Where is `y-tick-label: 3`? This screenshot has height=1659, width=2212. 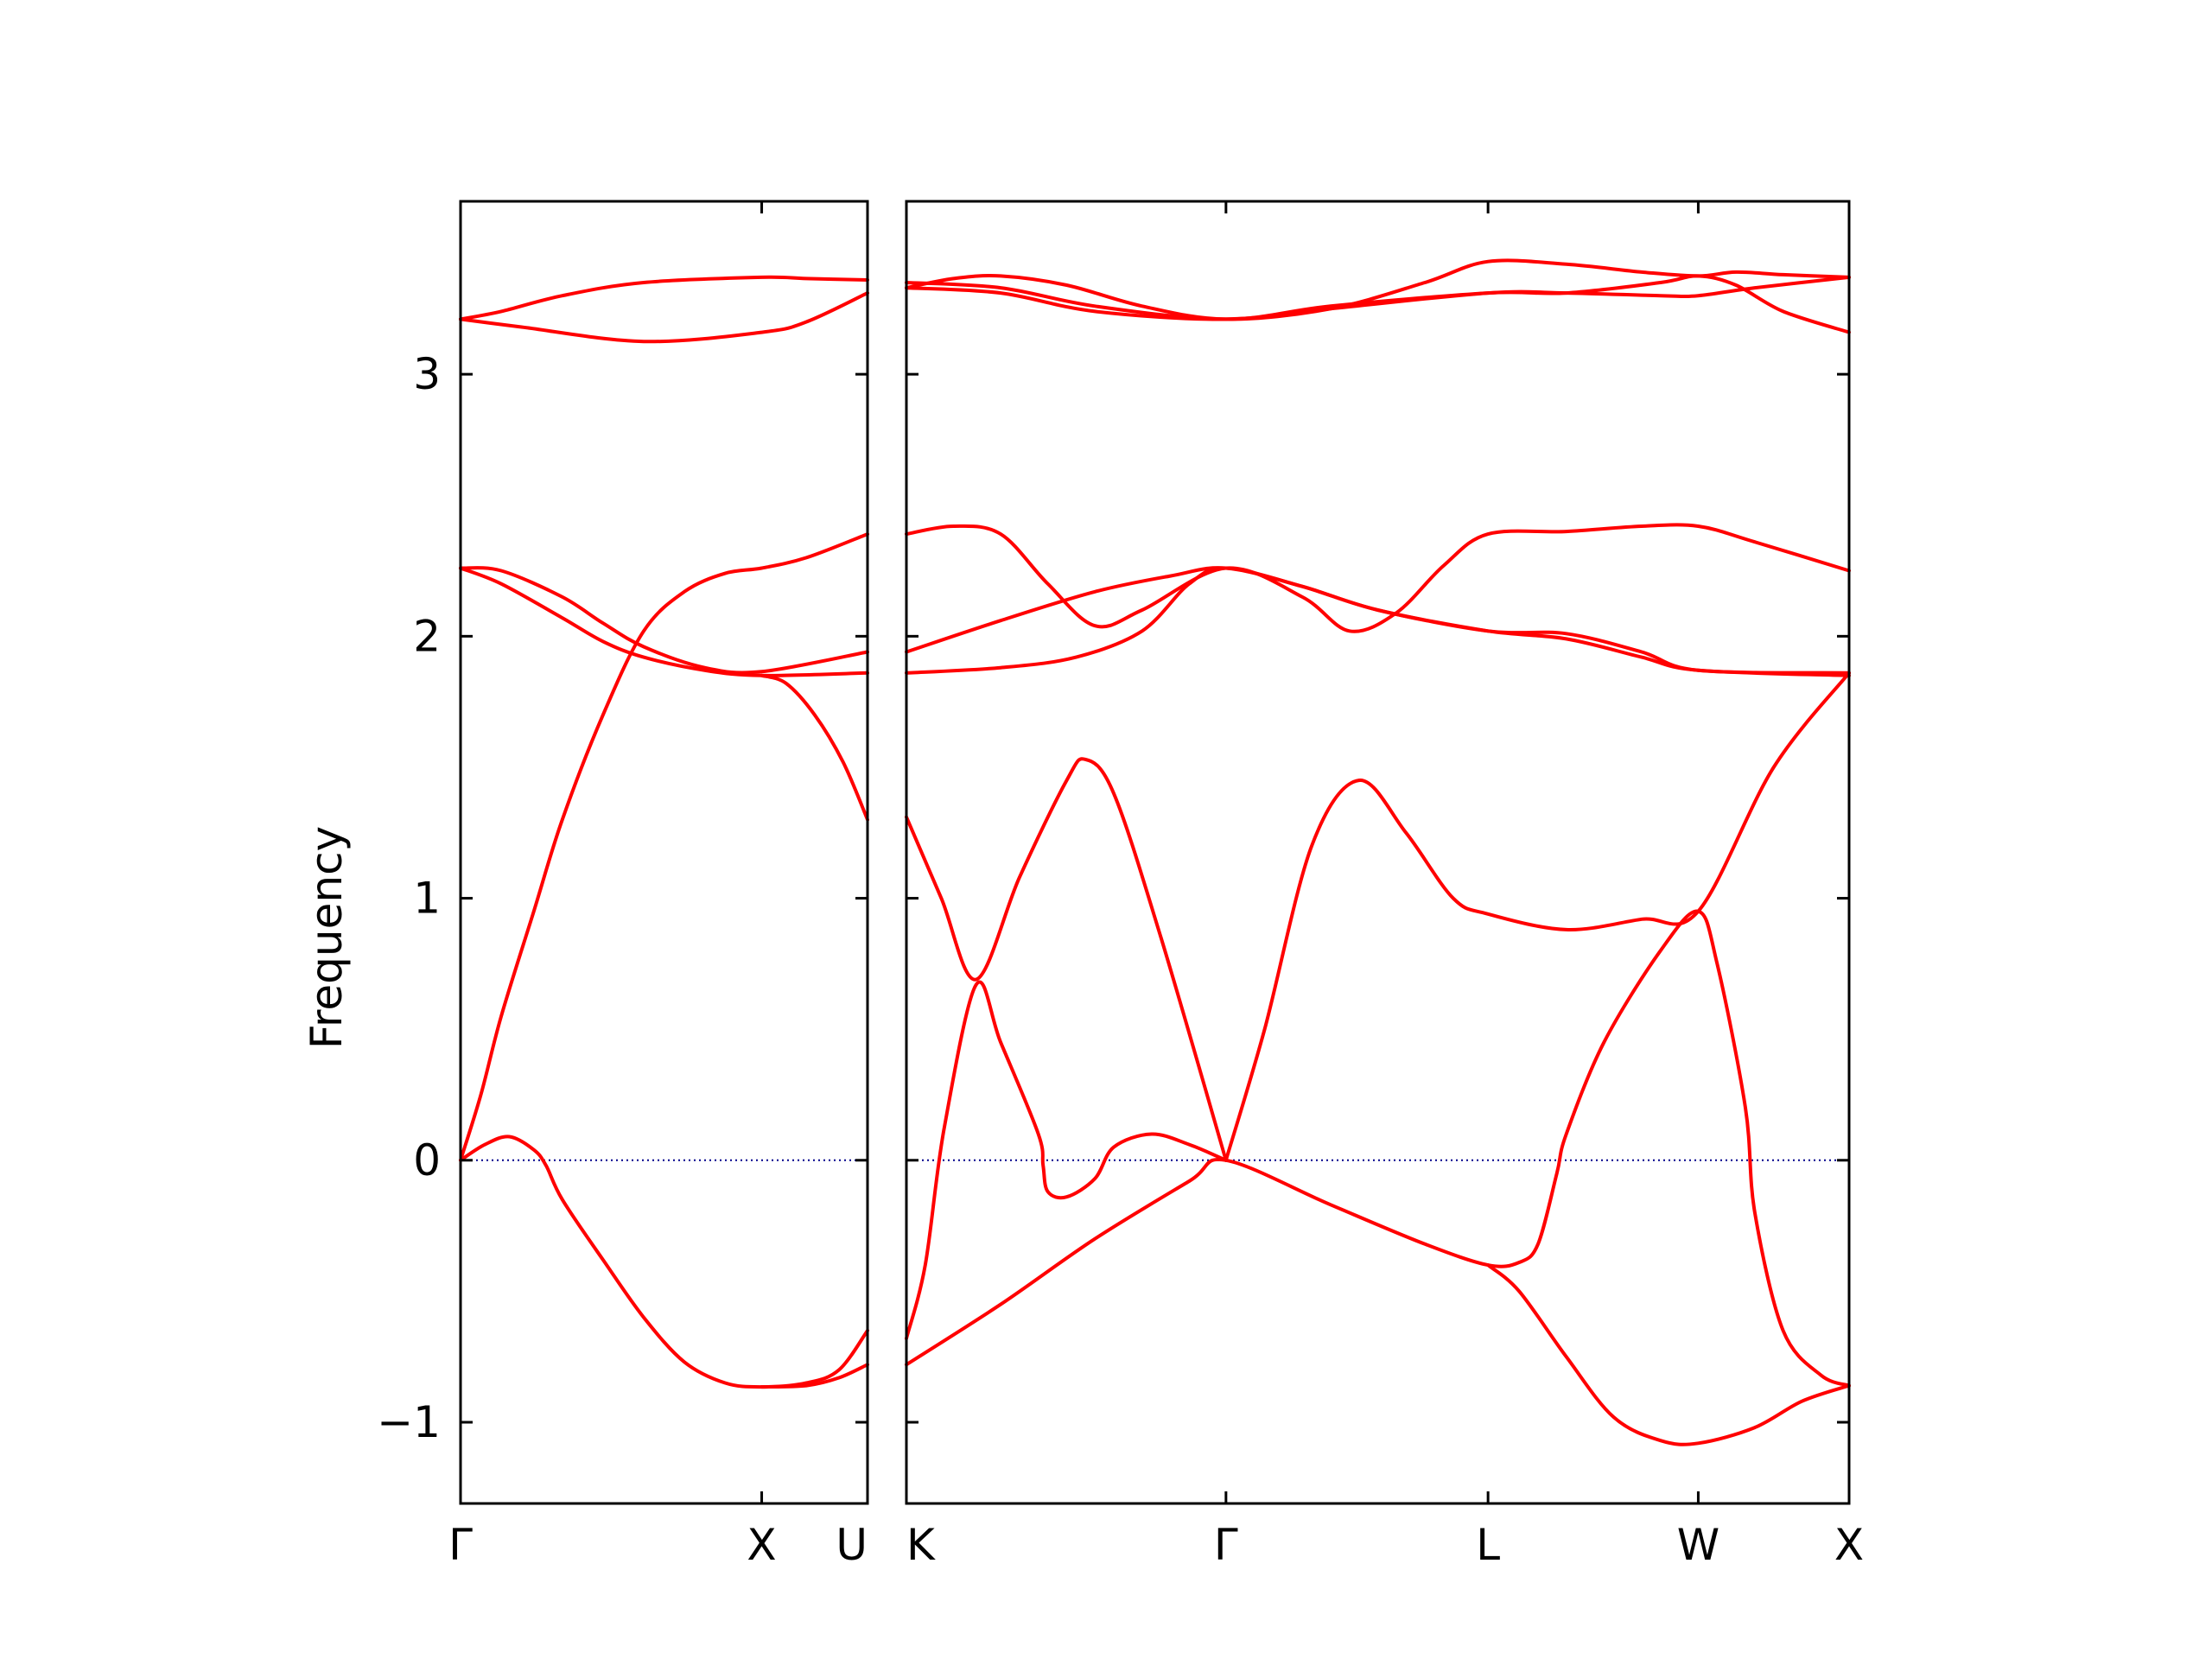 y-tick-label: 3 is located at coordinates (427, 374).